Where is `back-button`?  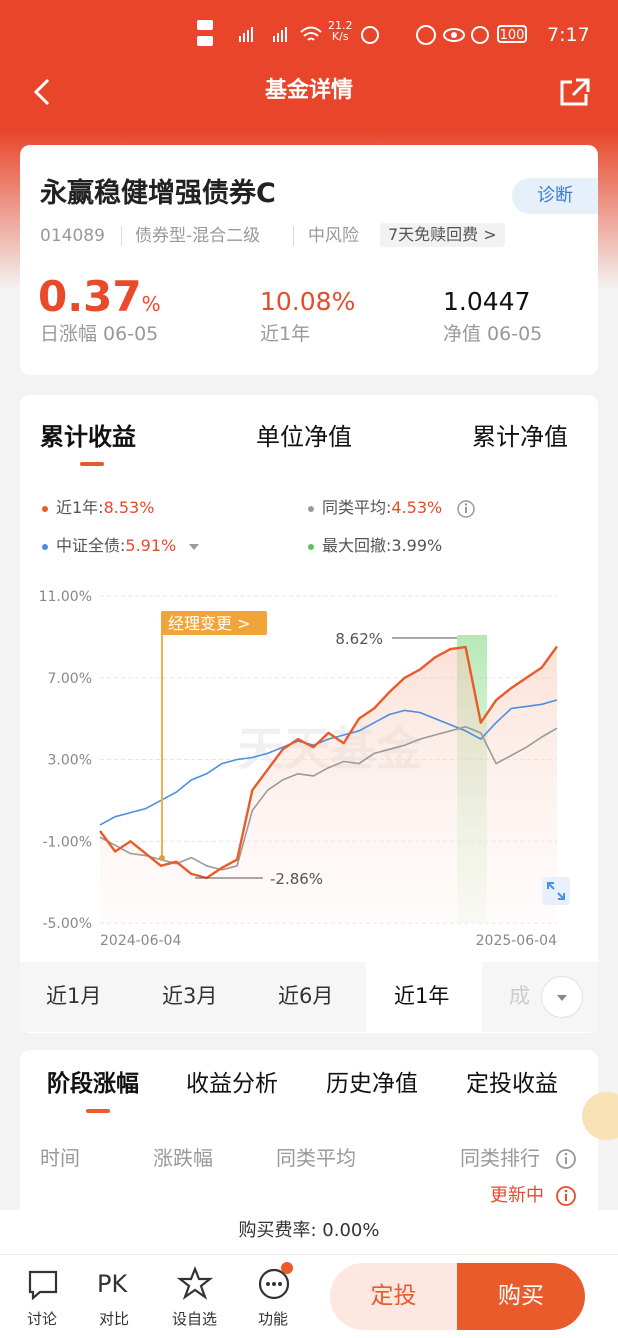
back-button is located at coordinates (43, 92).